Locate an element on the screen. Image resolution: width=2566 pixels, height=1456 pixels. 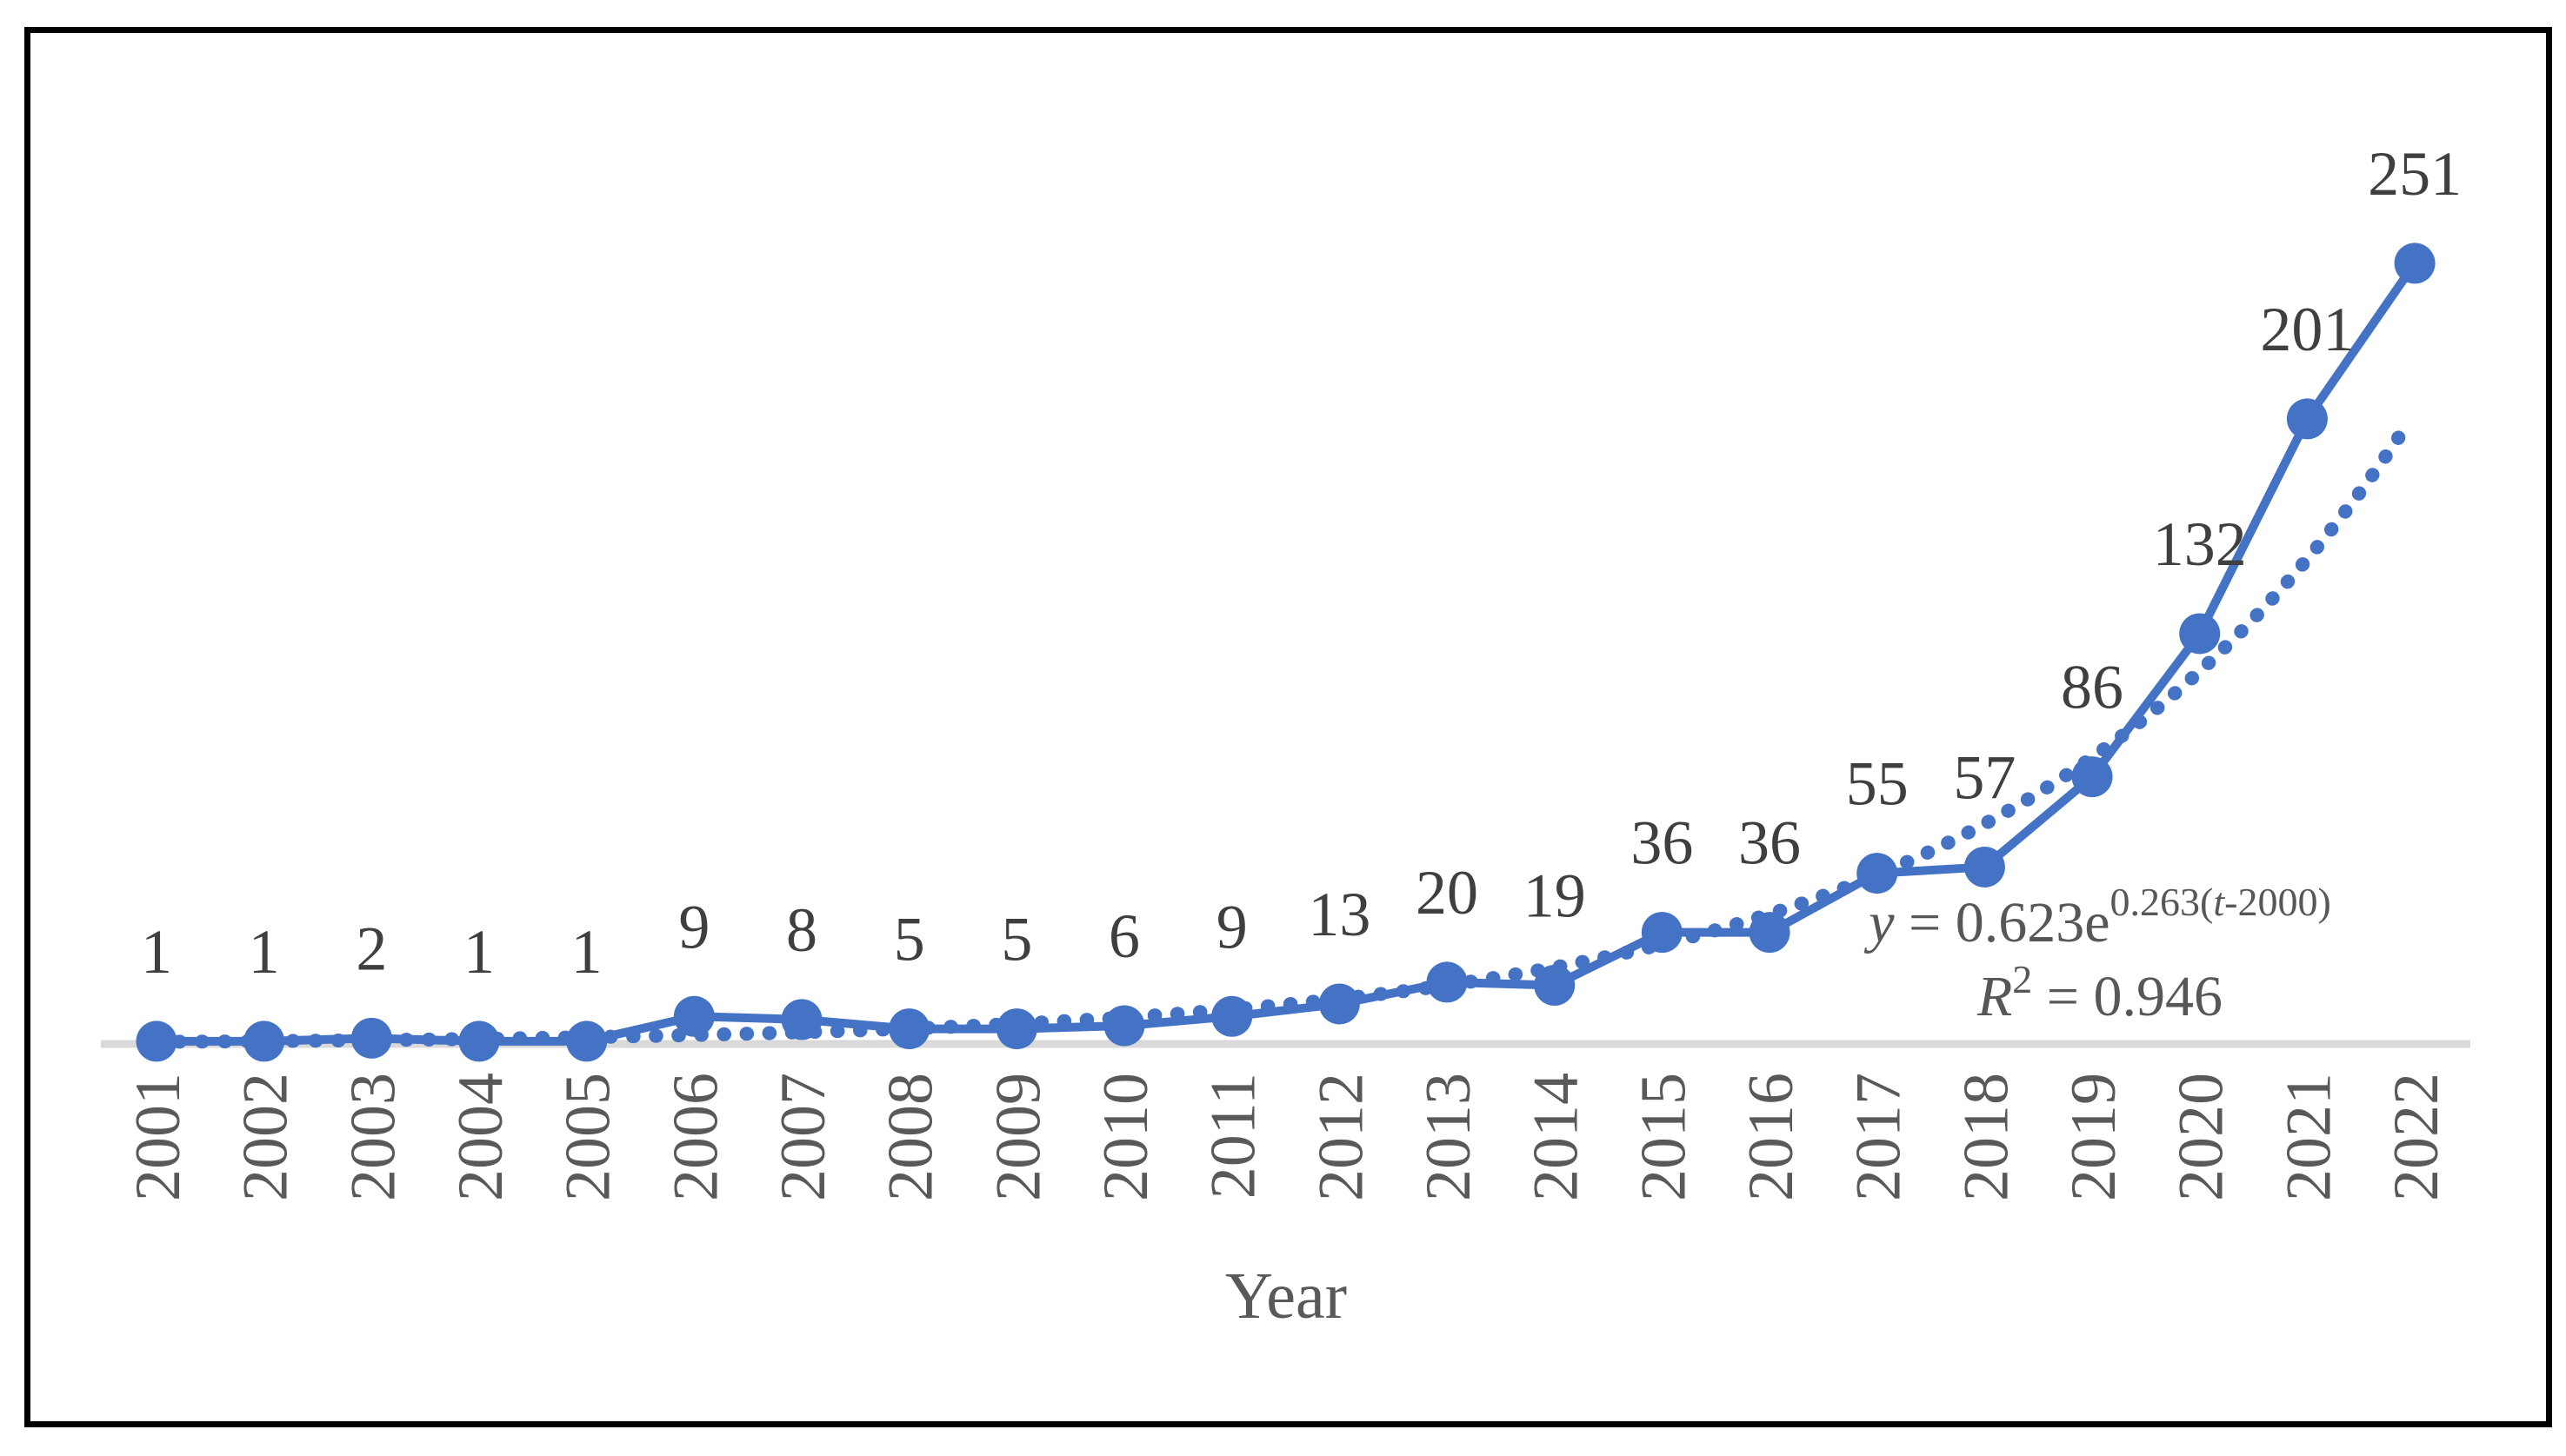
data-point-2008 is located at coordinates (910, 1029).